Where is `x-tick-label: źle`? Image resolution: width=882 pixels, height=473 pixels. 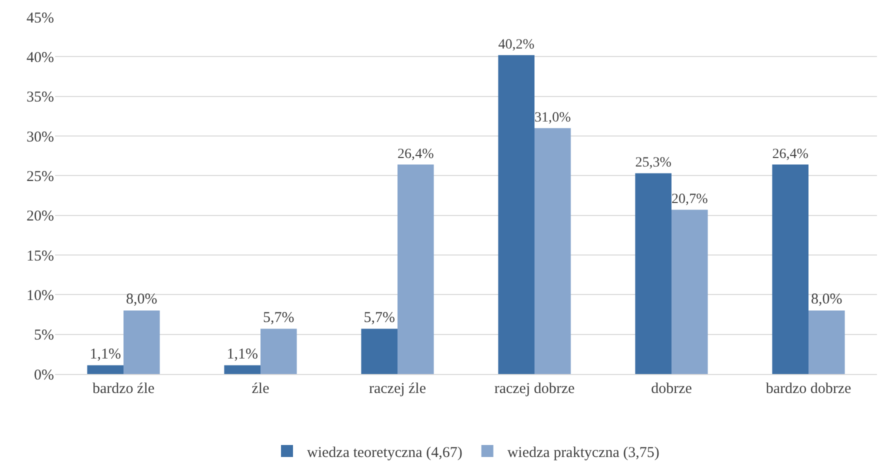 x-tick-label: źle is located at coordinates (261, 389).